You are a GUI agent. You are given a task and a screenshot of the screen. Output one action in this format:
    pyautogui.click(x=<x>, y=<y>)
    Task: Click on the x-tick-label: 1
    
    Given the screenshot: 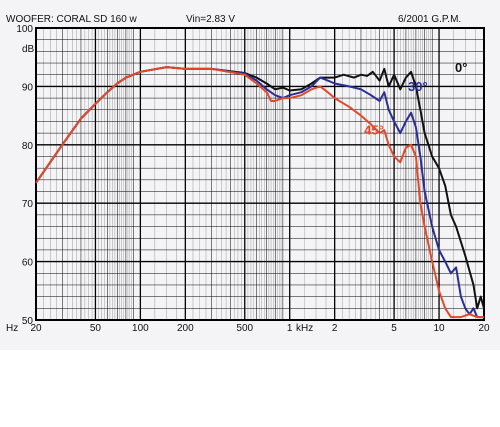 What is the action you would take?
    pyautogui.click(x=290, y=328)
    